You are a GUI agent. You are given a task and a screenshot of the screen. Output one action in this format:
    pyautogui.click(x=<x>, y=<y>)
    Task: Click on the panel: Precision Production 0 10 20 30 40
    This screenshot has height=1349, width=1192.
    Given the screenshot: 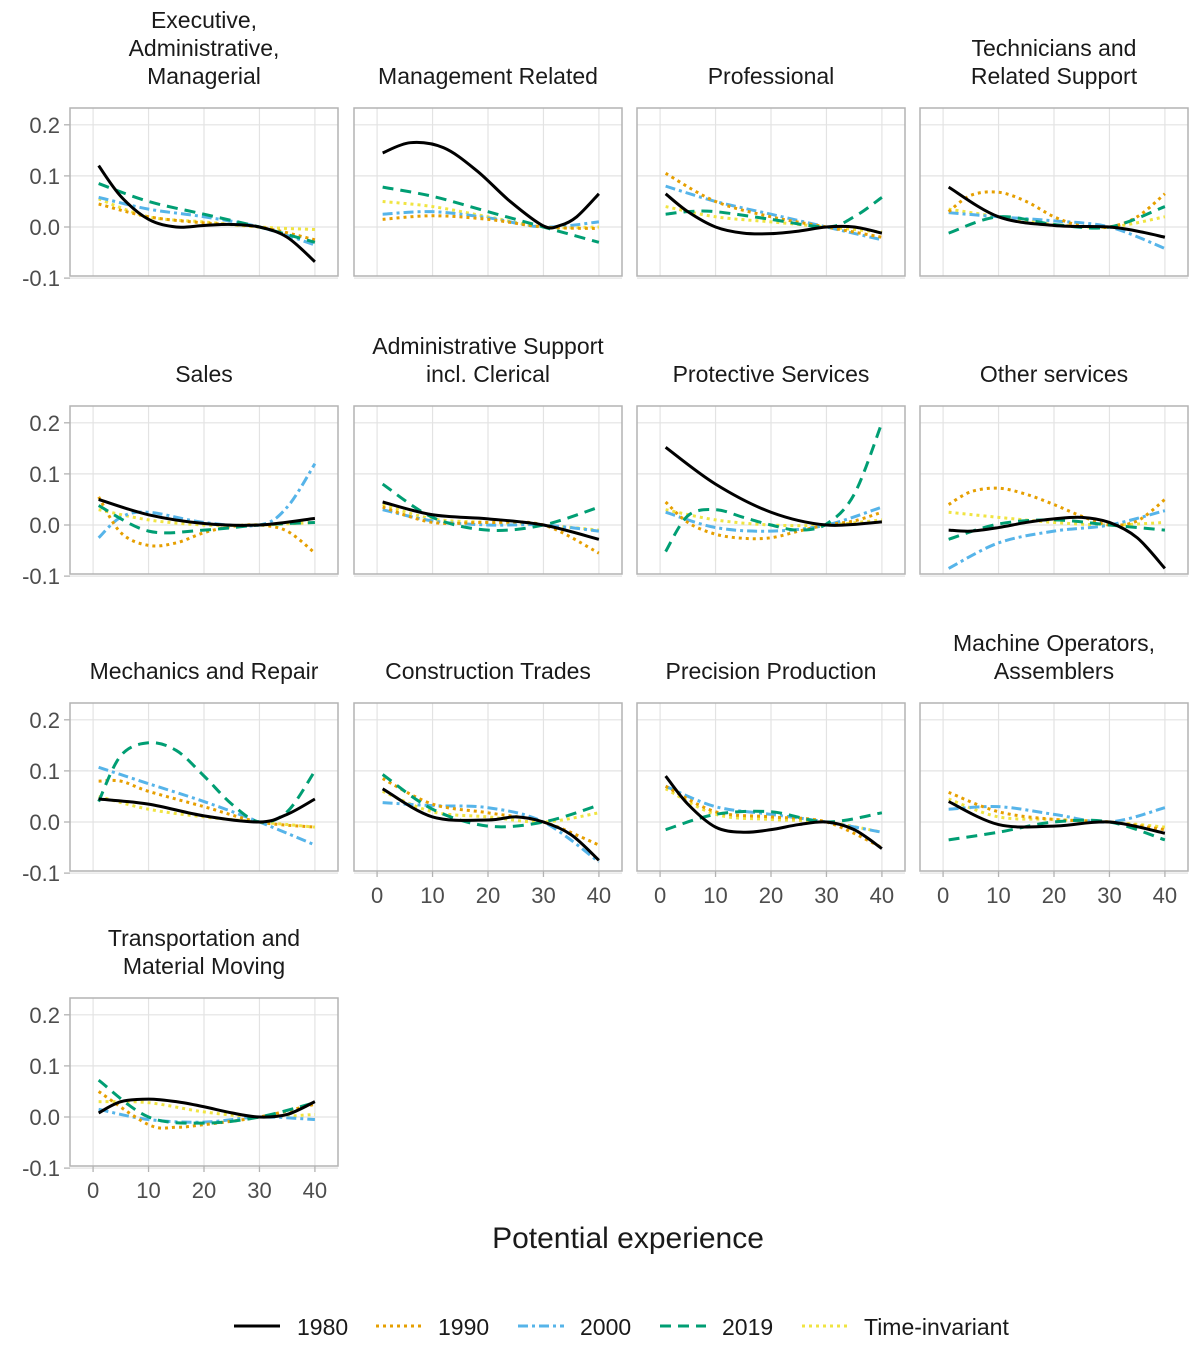 What is the action you would take?
    pyautogui.click(x=771, y=783)
    